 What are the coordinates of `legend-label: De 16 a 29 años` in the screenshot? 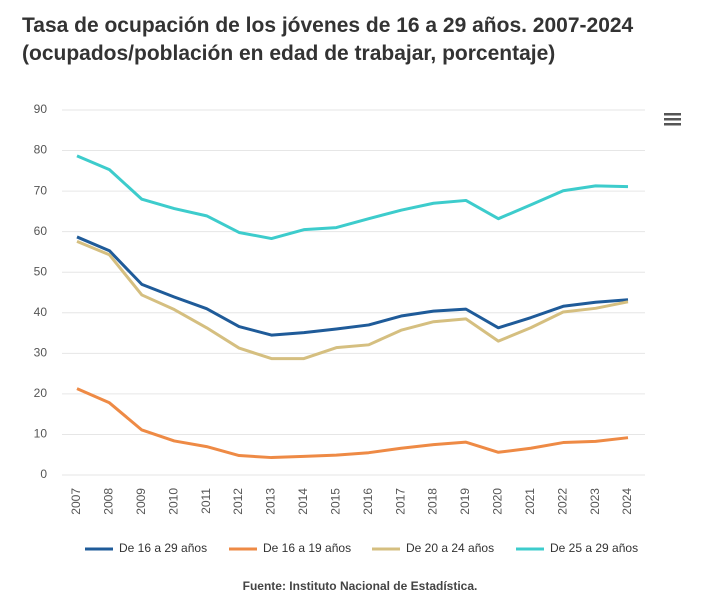 It's located at (163, 548).